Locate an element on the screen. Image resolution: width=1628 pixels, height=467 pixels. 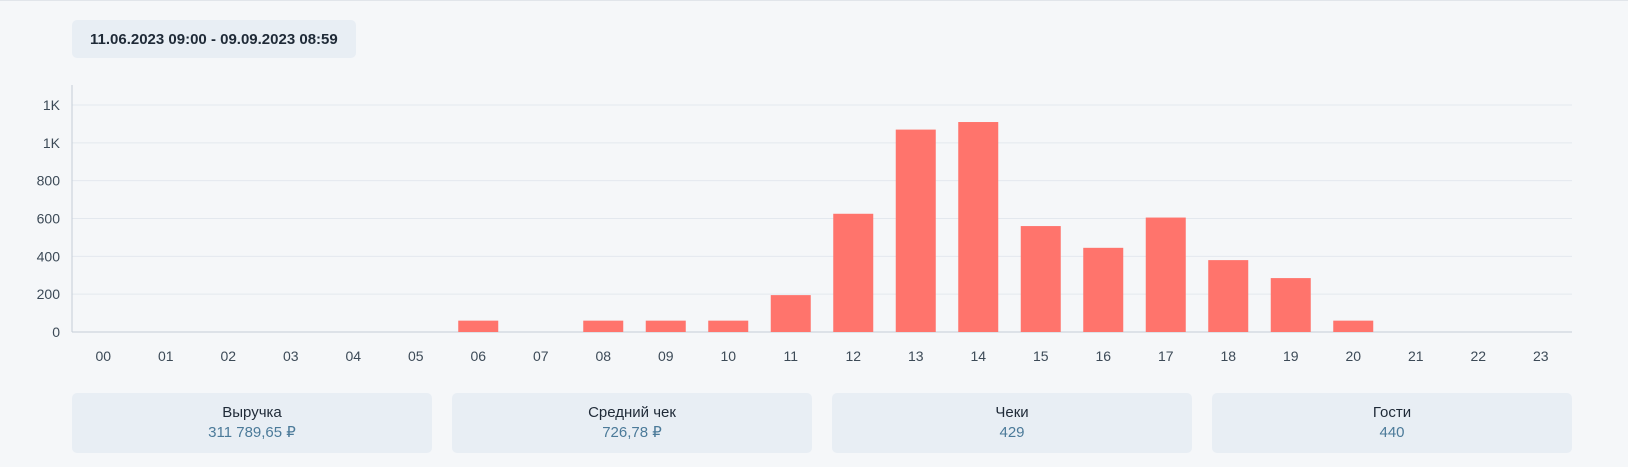
x-tick-label: 08 is located at coordinates (603, 356).